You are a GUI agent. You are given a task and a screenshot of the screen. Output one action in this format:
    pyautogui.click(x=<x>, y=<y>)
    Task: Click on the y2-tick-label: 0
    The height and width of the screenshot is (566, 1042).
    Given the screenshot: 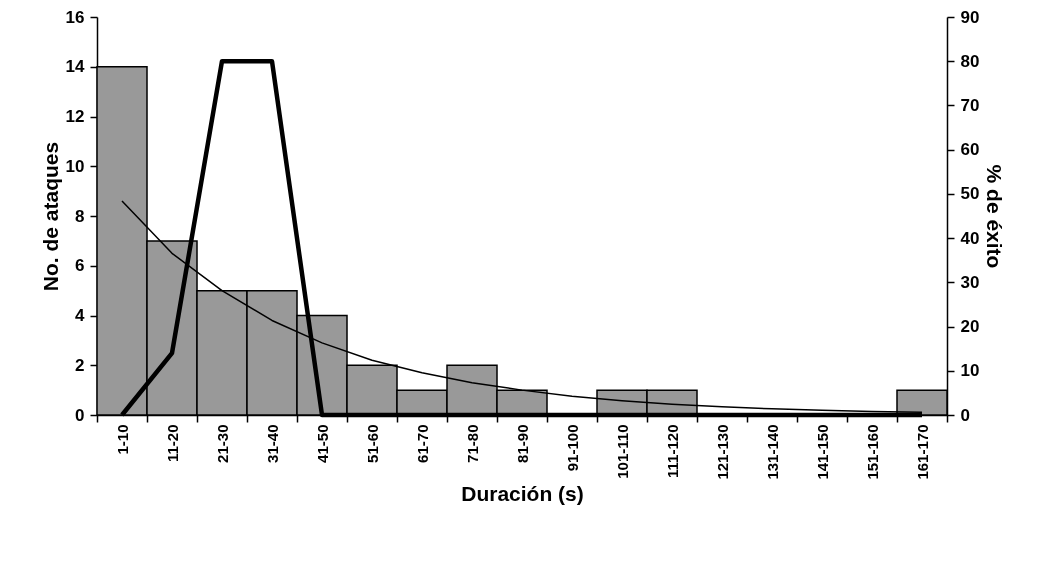 What is the action you would take?
    pyautogui.click(x=965, y=415)
    